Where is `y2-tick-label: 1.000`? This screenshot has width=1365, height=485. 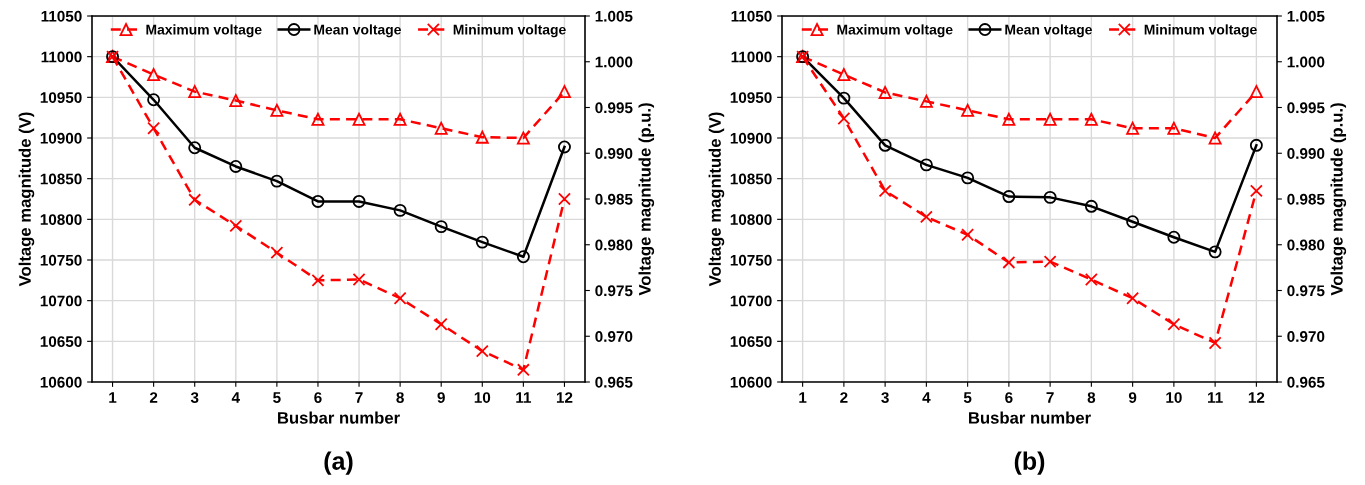 y2-tick-label: 1.000 is located at coordinates (1306, 62).